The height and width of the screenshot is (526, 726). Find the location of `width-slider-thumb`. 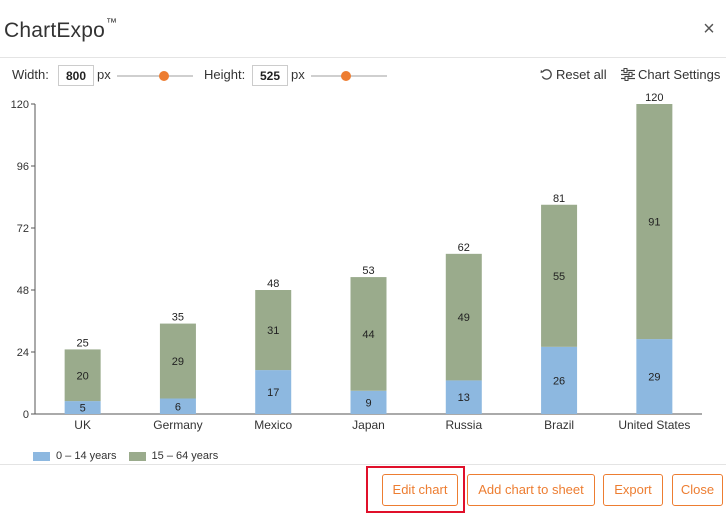

width-slider-thumb is located at coordinates (164, 76).